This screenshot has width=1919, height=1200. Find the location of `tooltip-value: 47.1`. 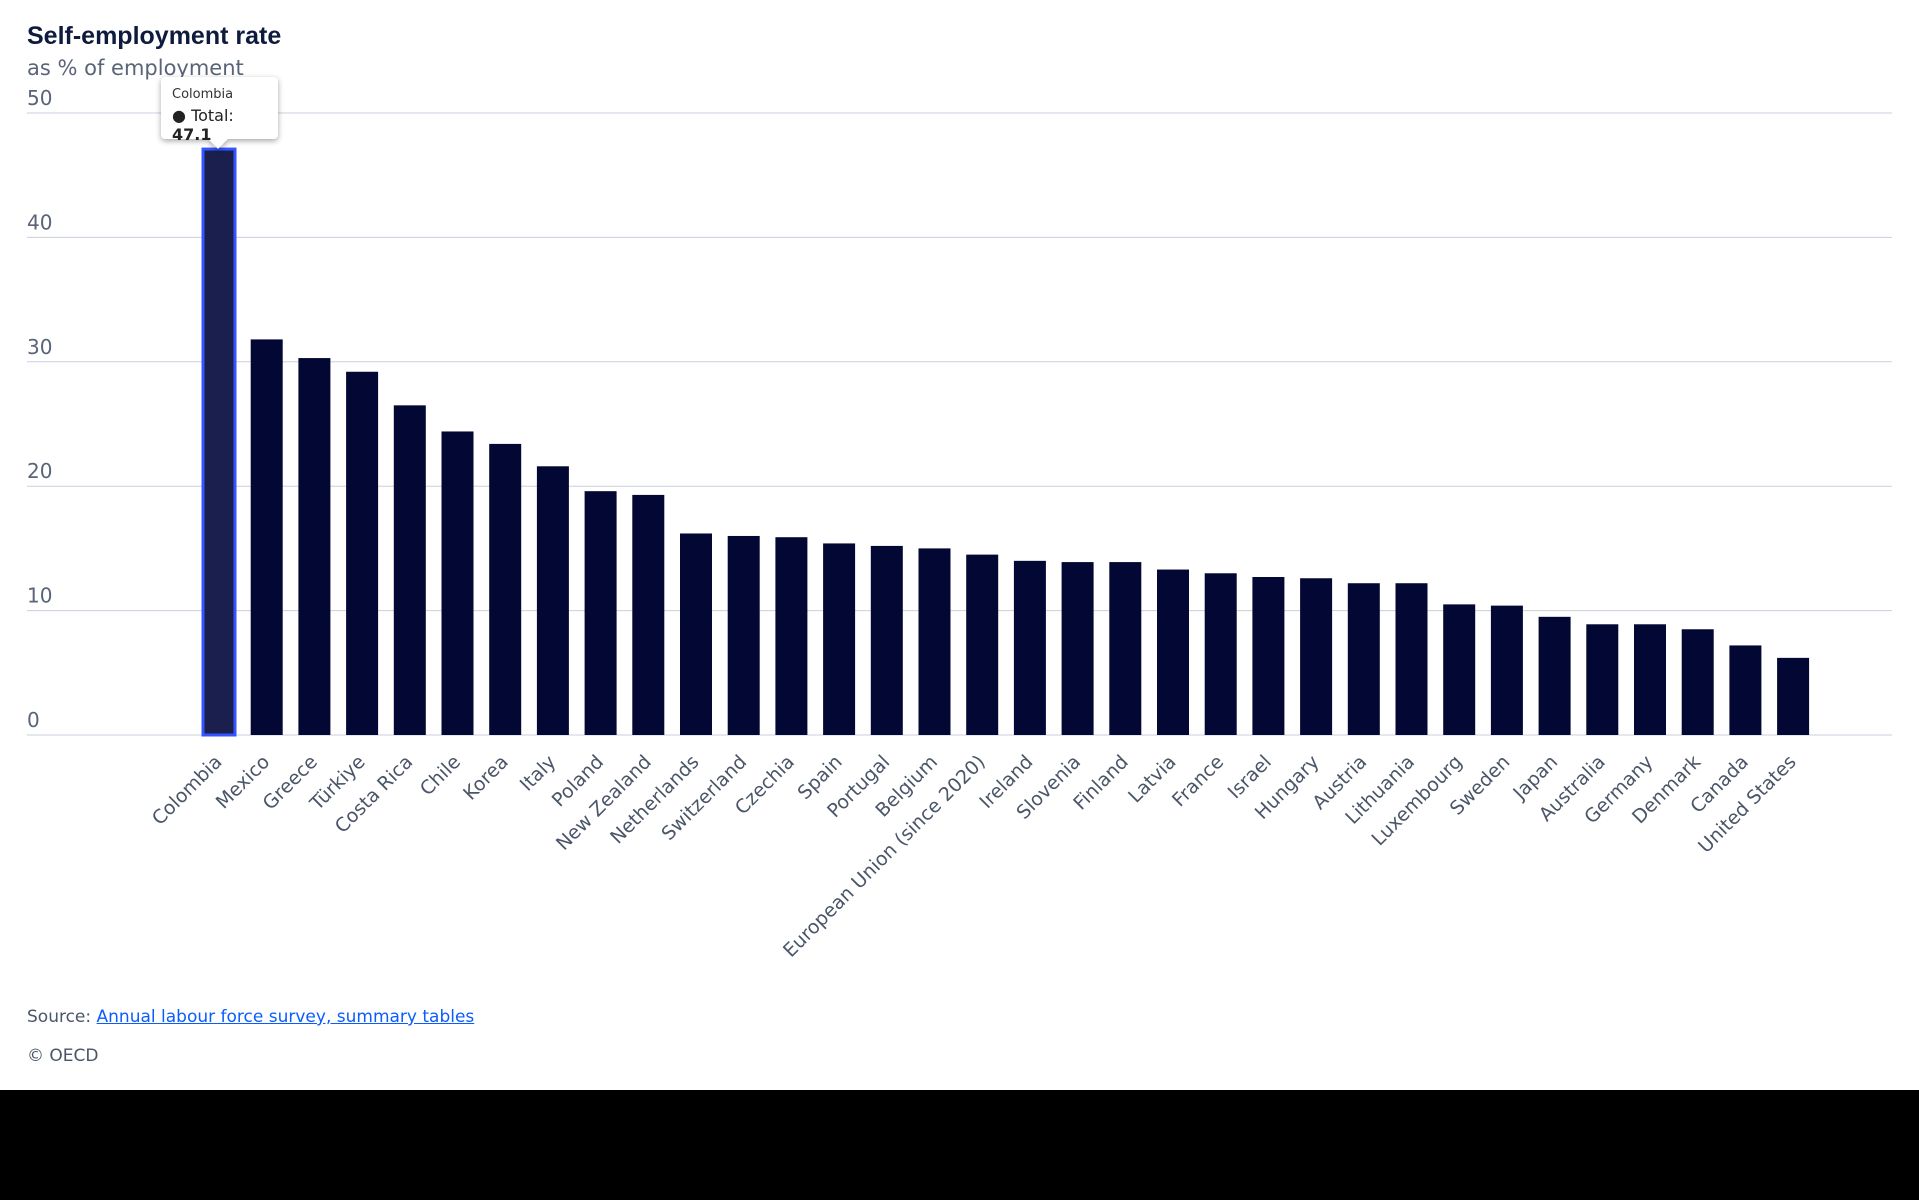

tooltip-value: 47.1 is located at coordinates (192, 134).